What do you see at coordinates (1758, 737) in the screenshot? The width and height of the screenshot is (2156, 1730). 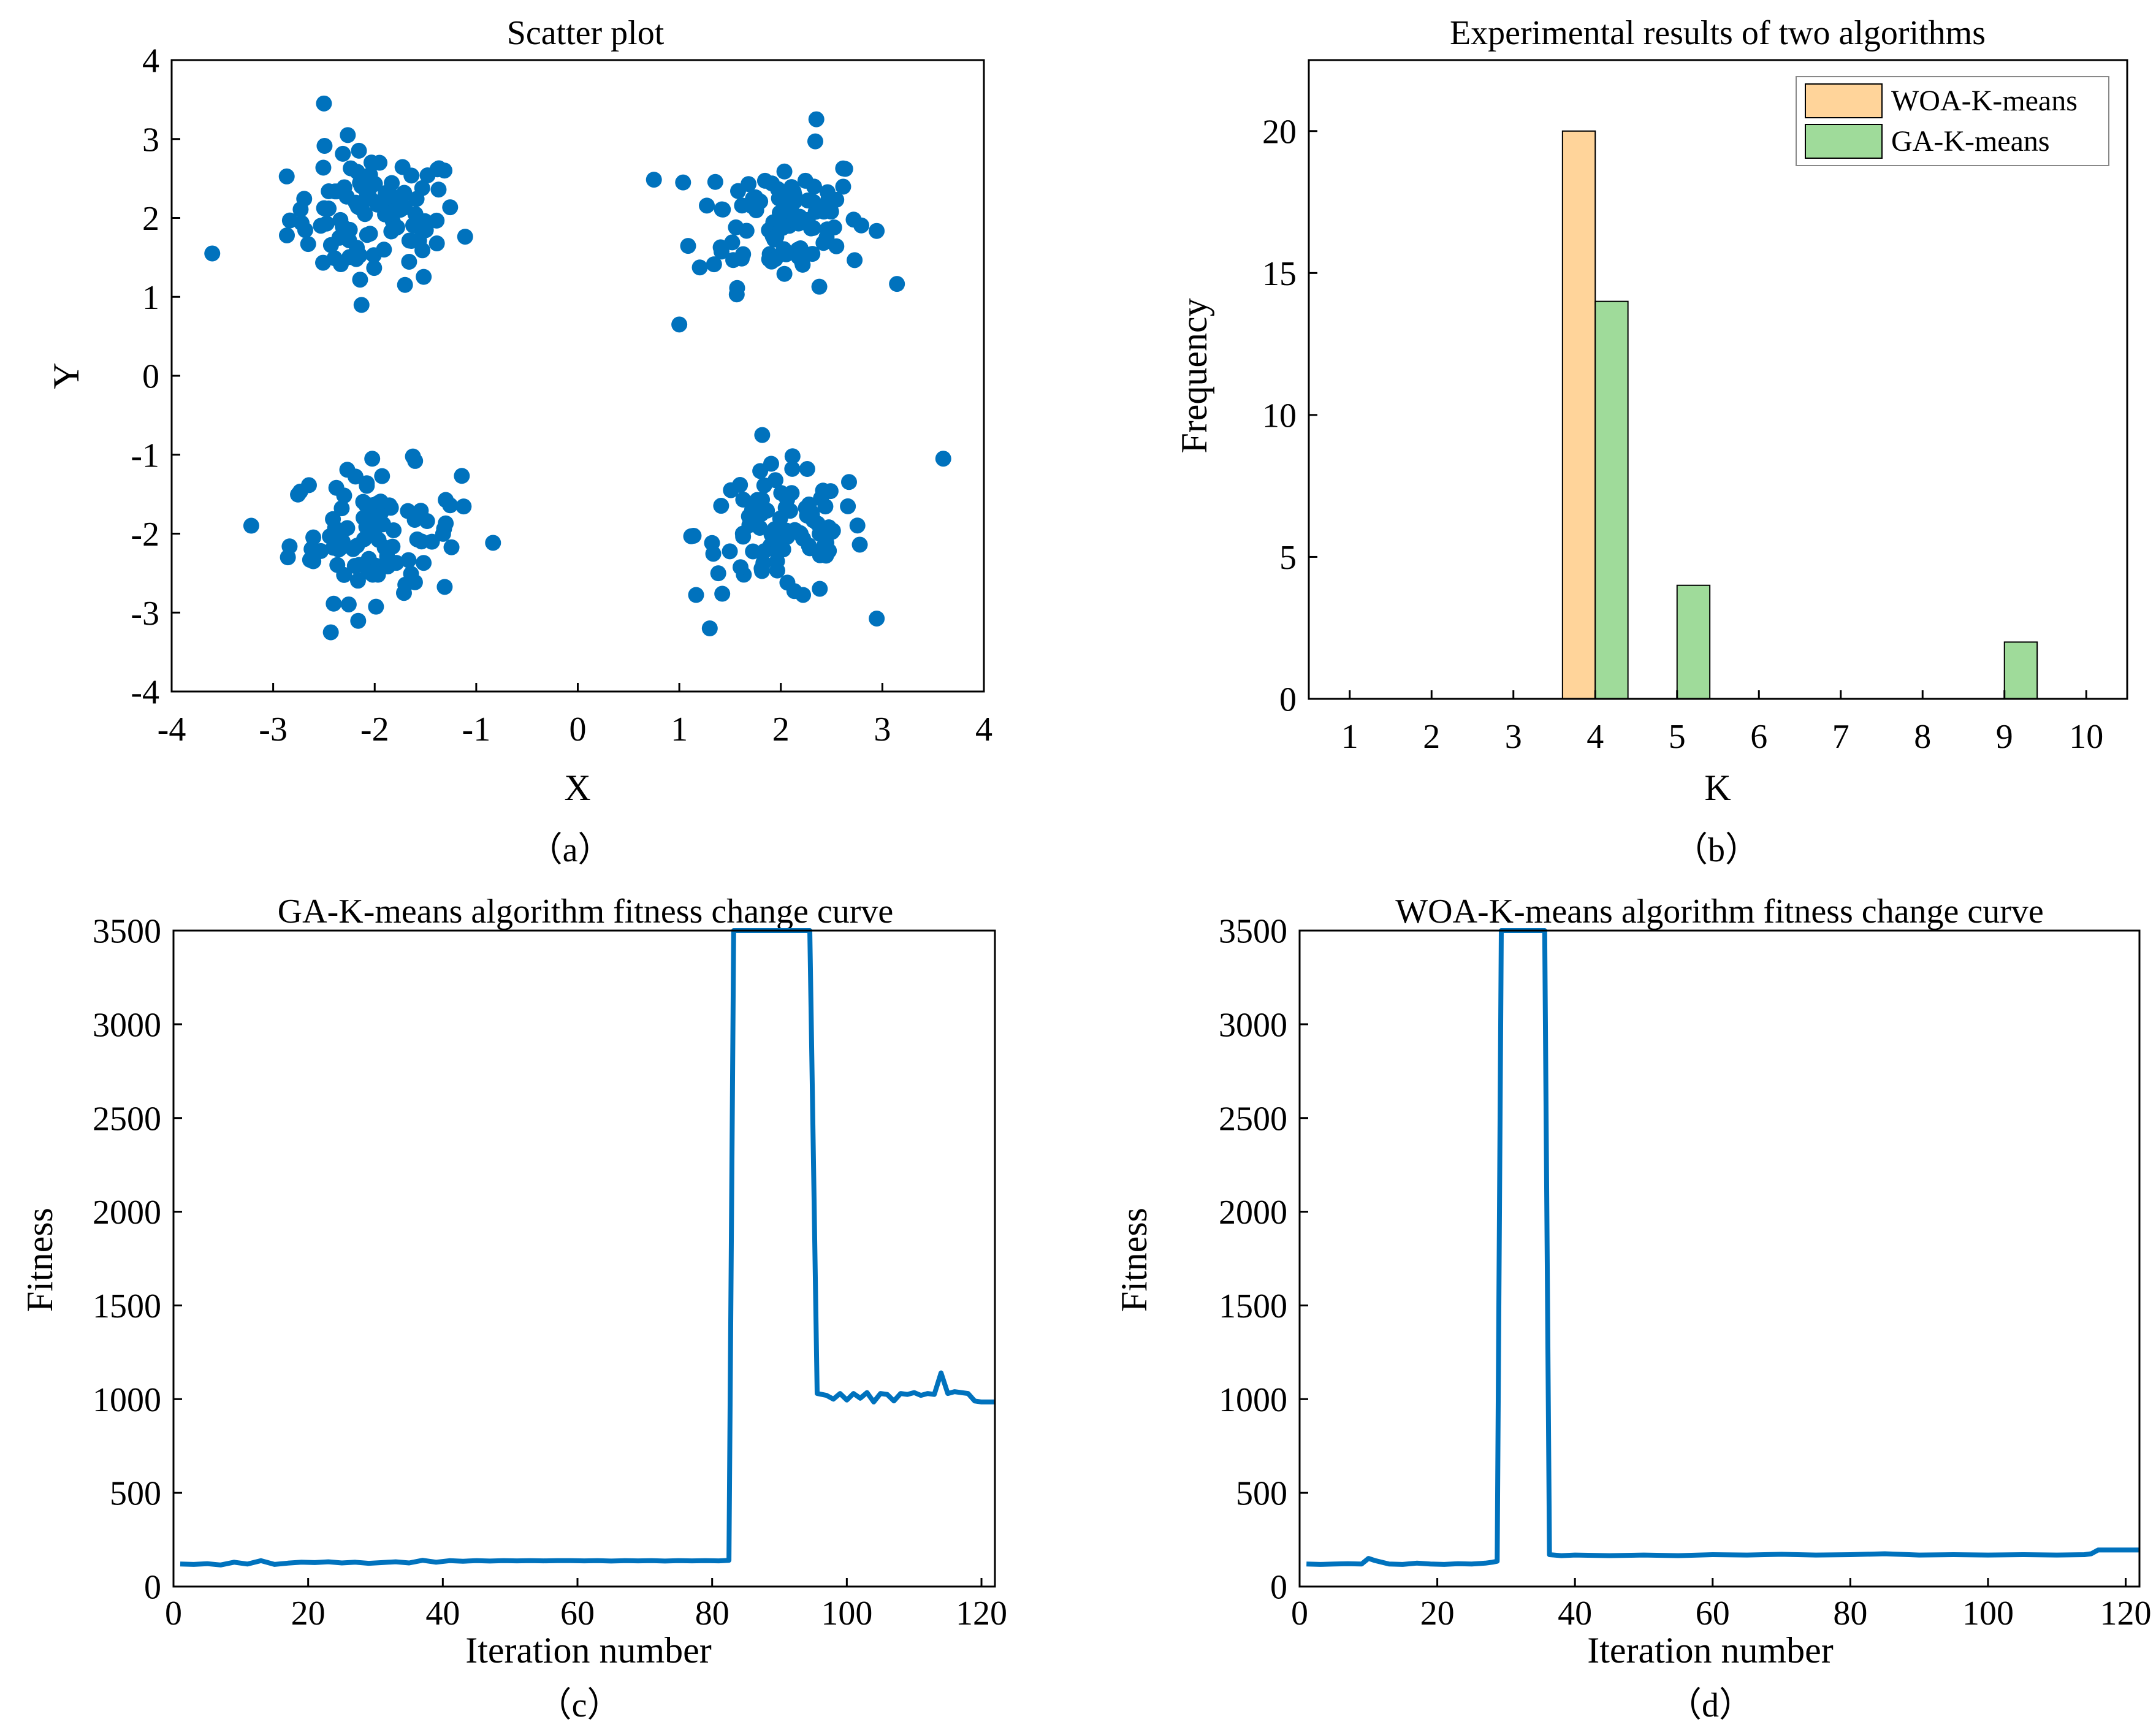 I see `x-tick-label: 6` at bounding box center [1758, 737].